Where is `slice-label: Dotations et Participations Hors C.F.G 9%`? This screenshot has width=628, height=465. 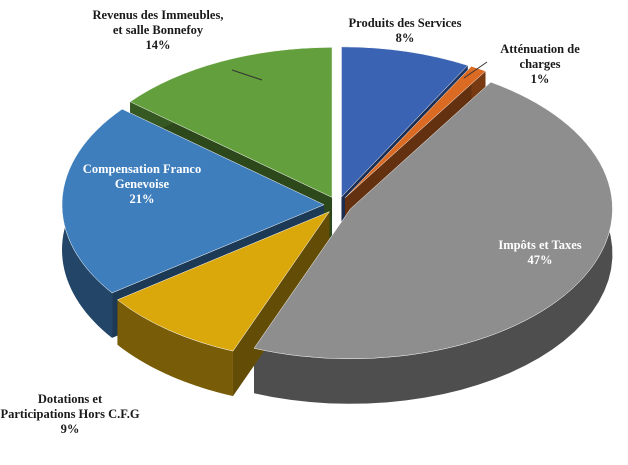
slice-label: Dotations et Participations Hors C.F.G 9% is located at coordinates (70, 414).